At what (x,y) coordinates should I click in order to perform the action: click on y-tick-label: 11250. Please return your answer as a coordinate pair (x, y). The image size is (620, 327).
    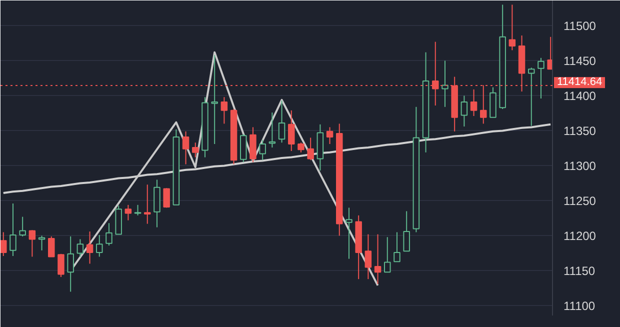
    Looking at the image, I should click on (580, 201).